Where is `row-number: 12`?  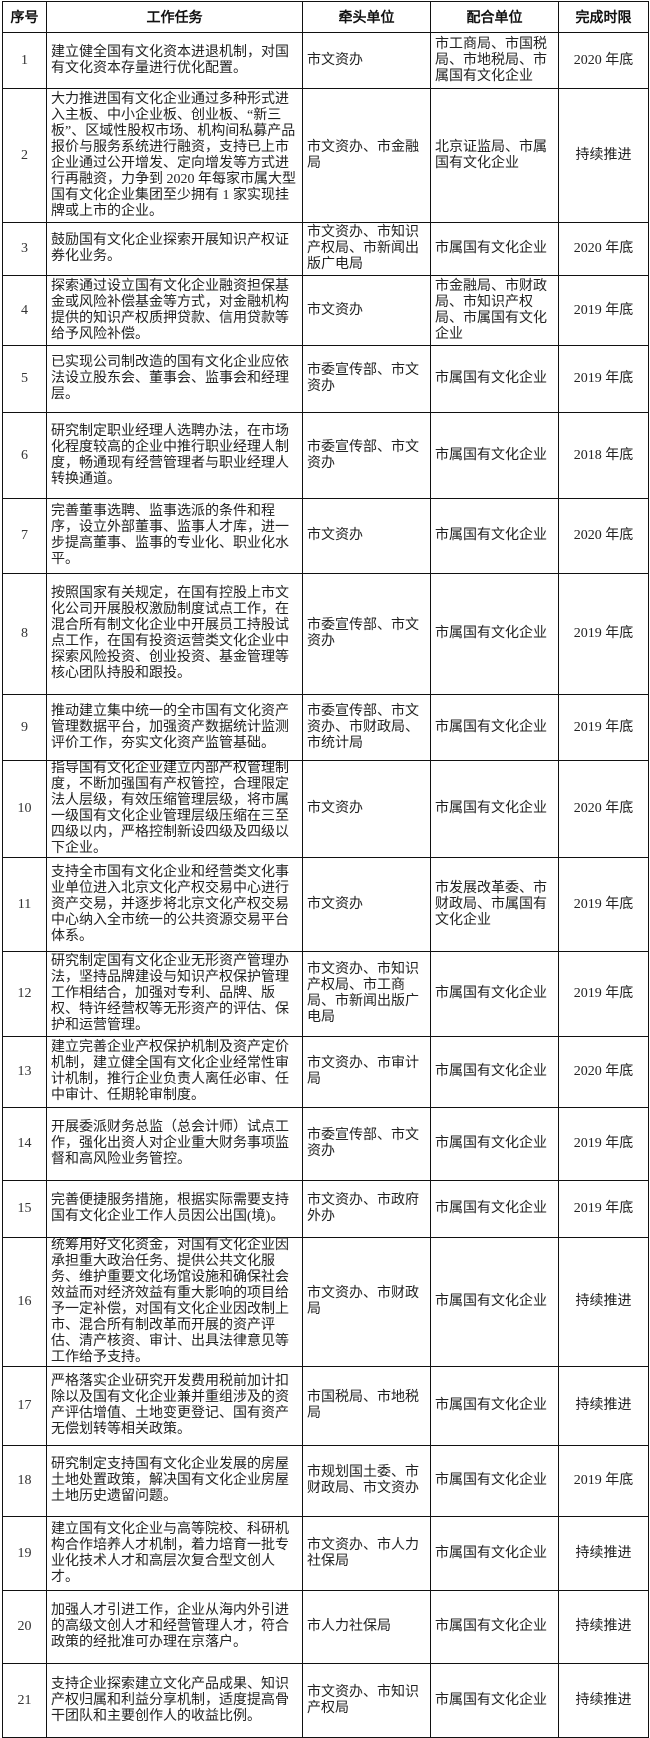
row-number: 12 is located at coordinates (24, 994).